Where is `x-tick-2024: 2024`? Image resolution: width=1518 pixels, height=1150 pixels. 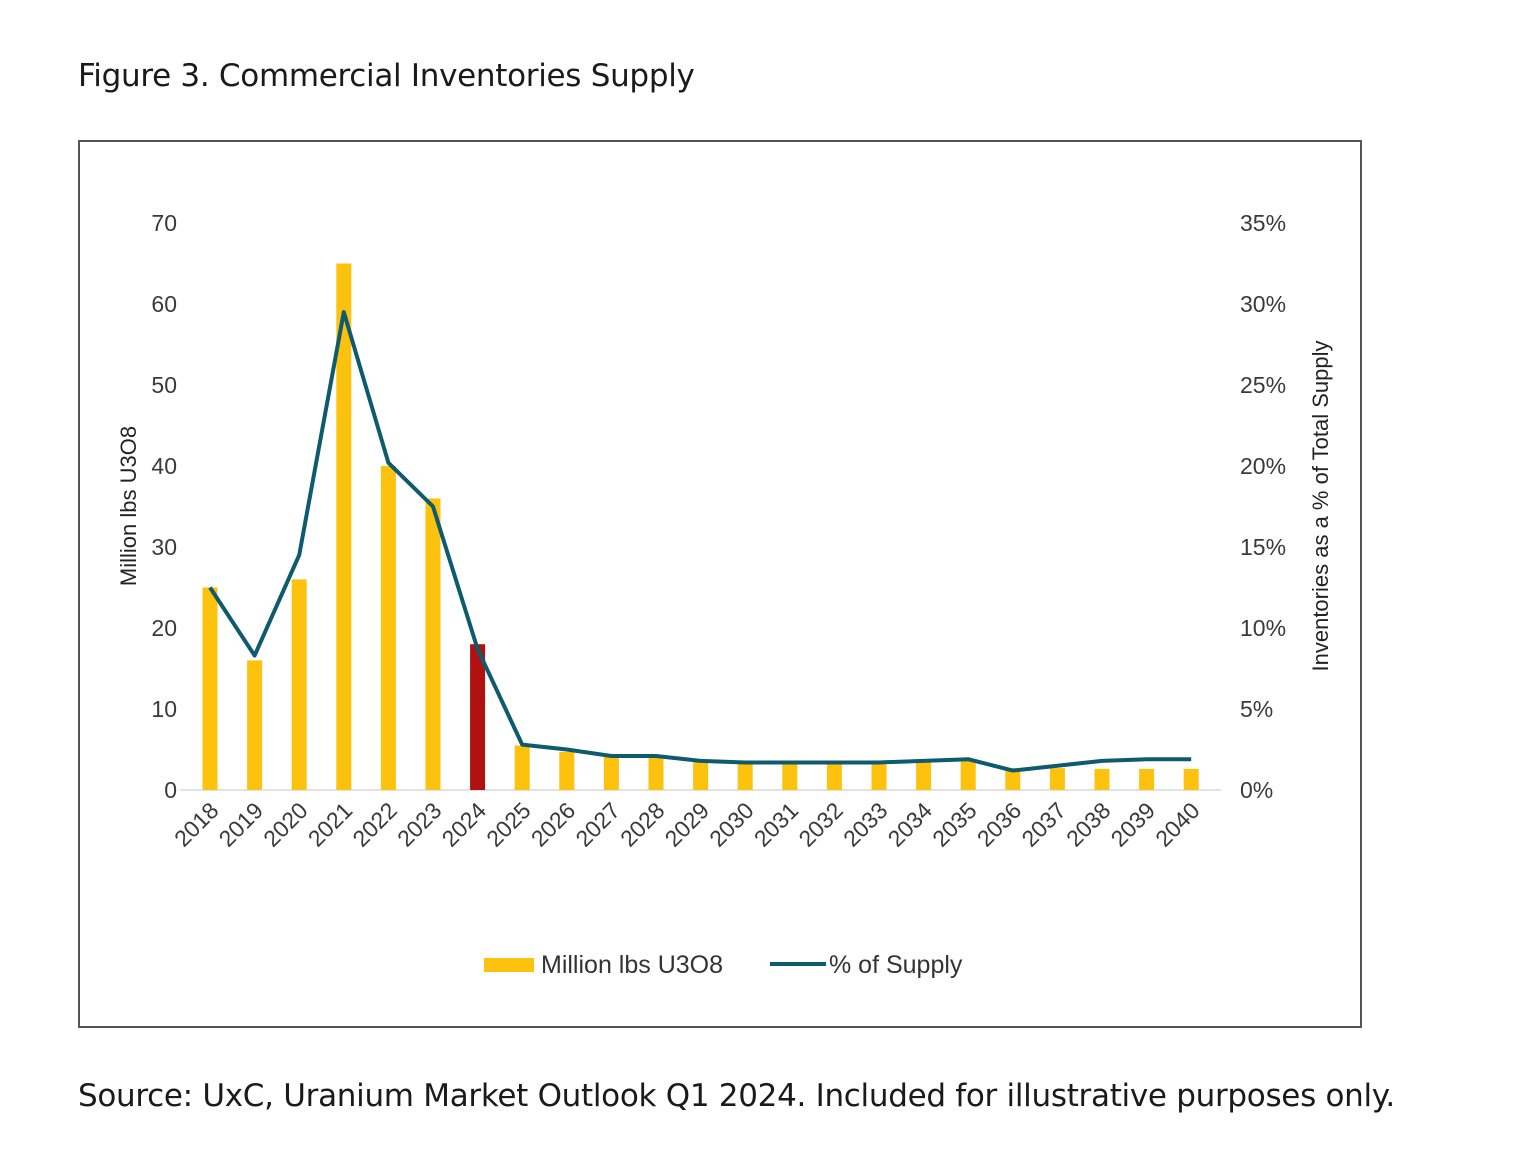
x-tick-2024: 2024 is located at coordinates (464, 824).